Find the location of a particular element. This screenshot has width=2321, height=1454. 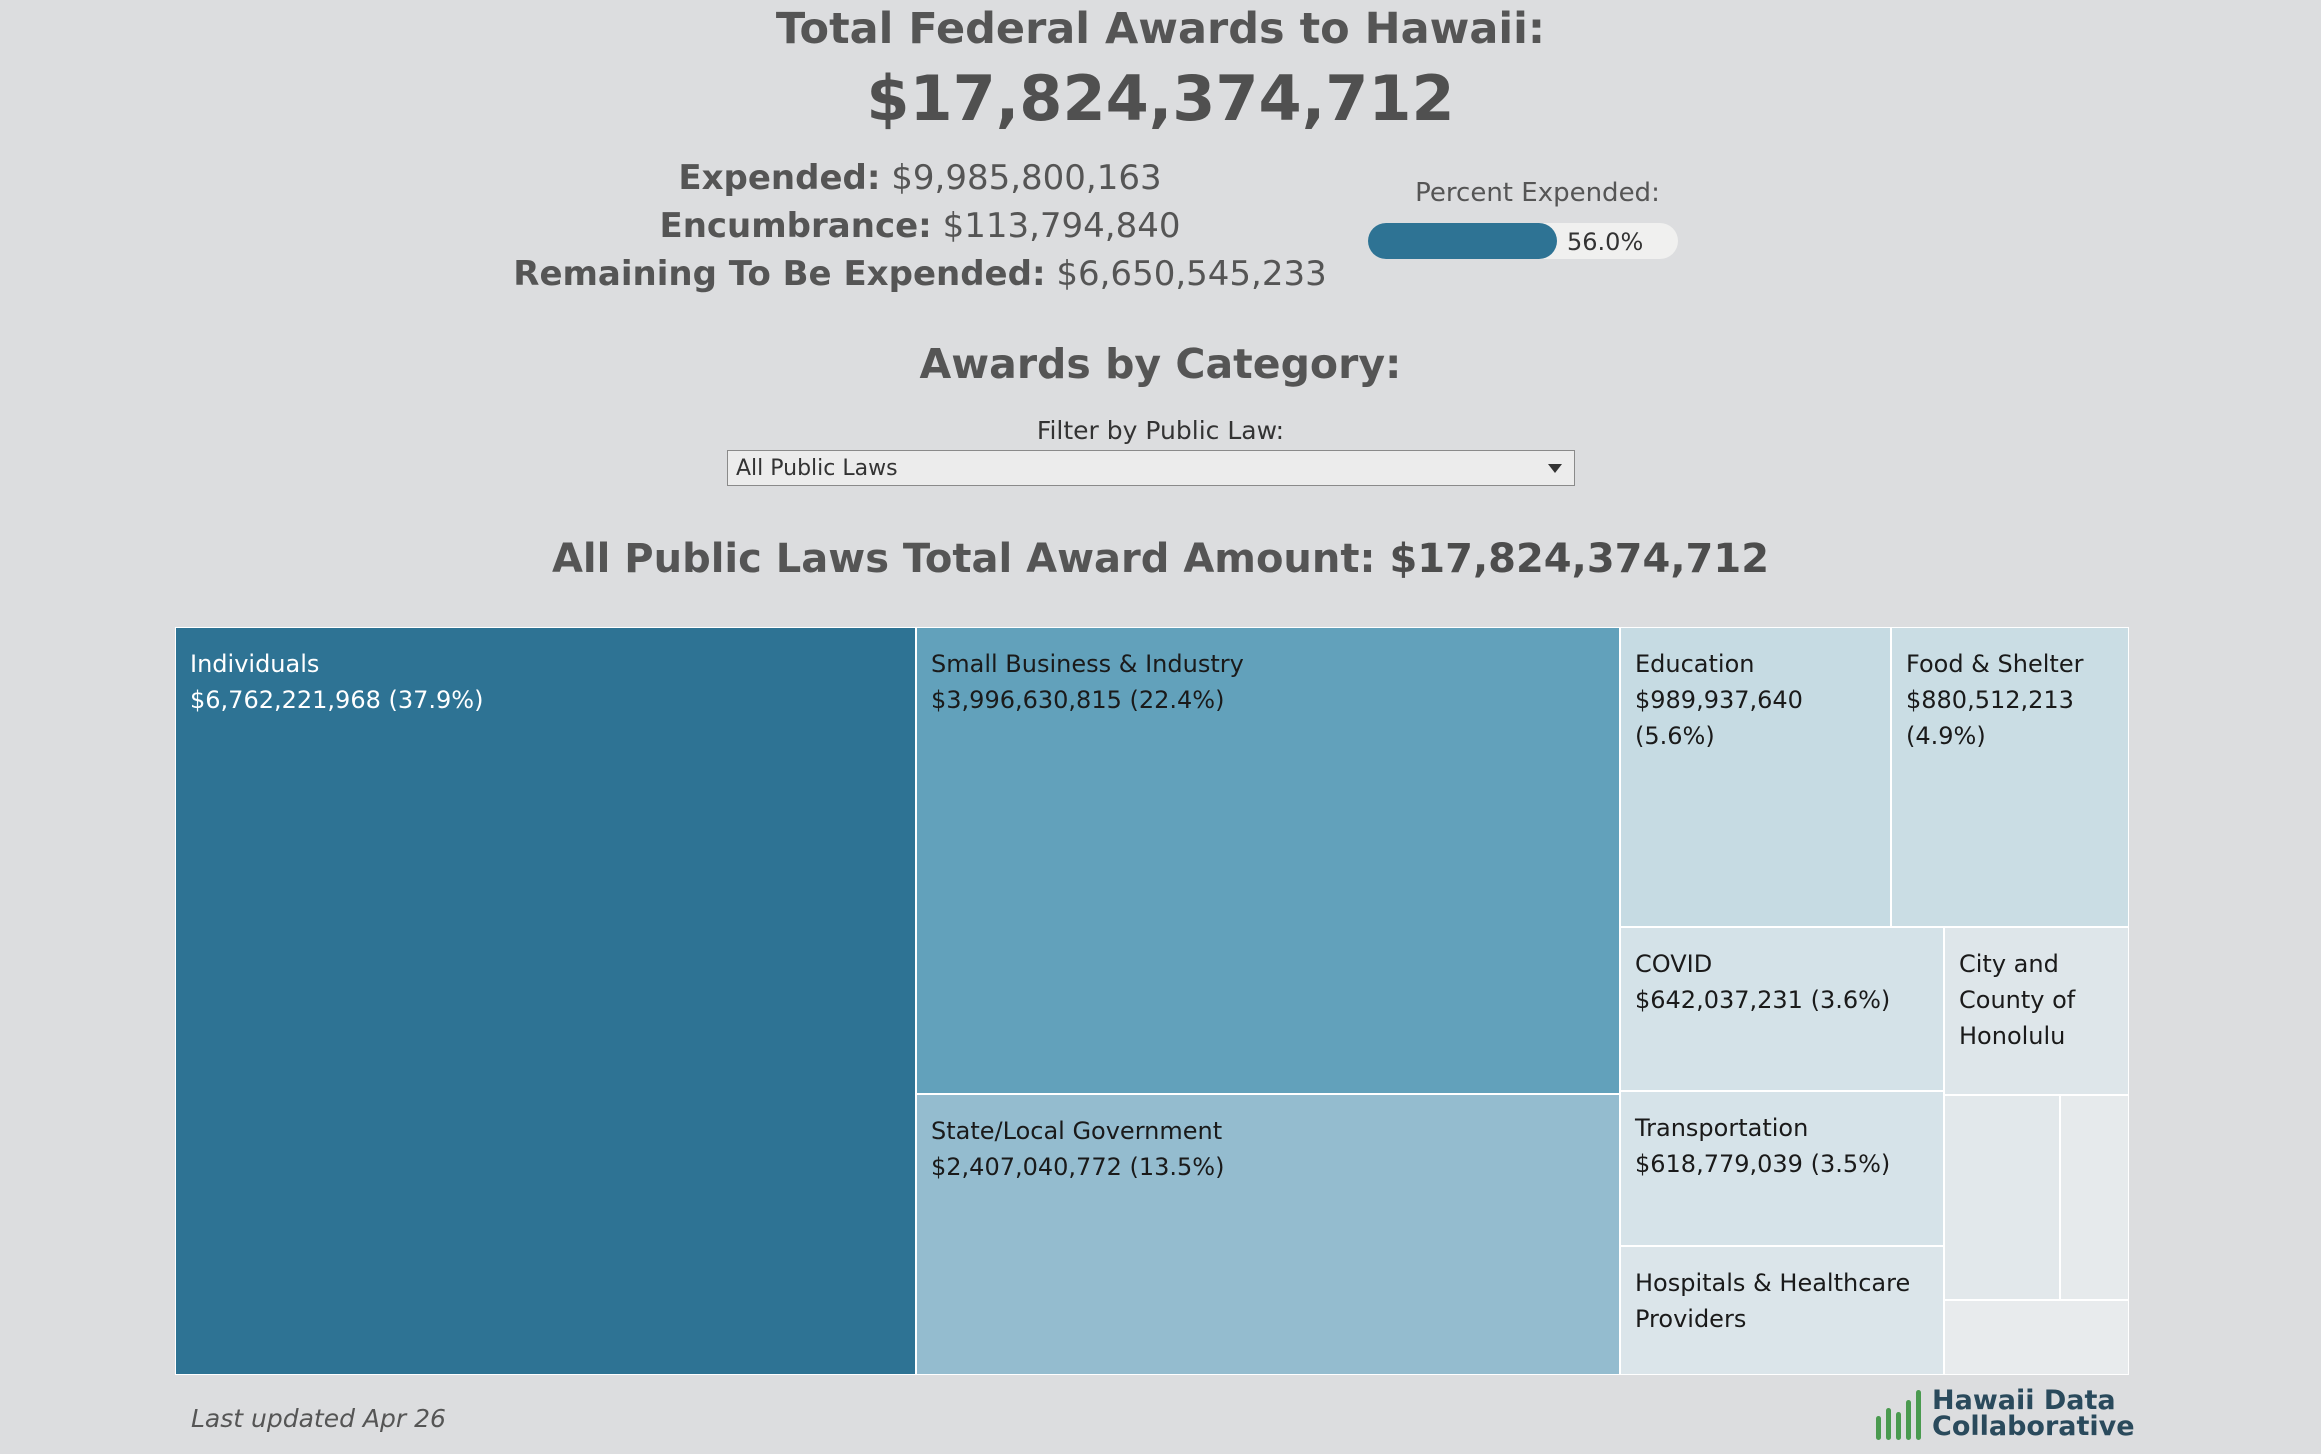

treemap-tile-name: Small Business & Industry is located at coordinates (1087, 664).